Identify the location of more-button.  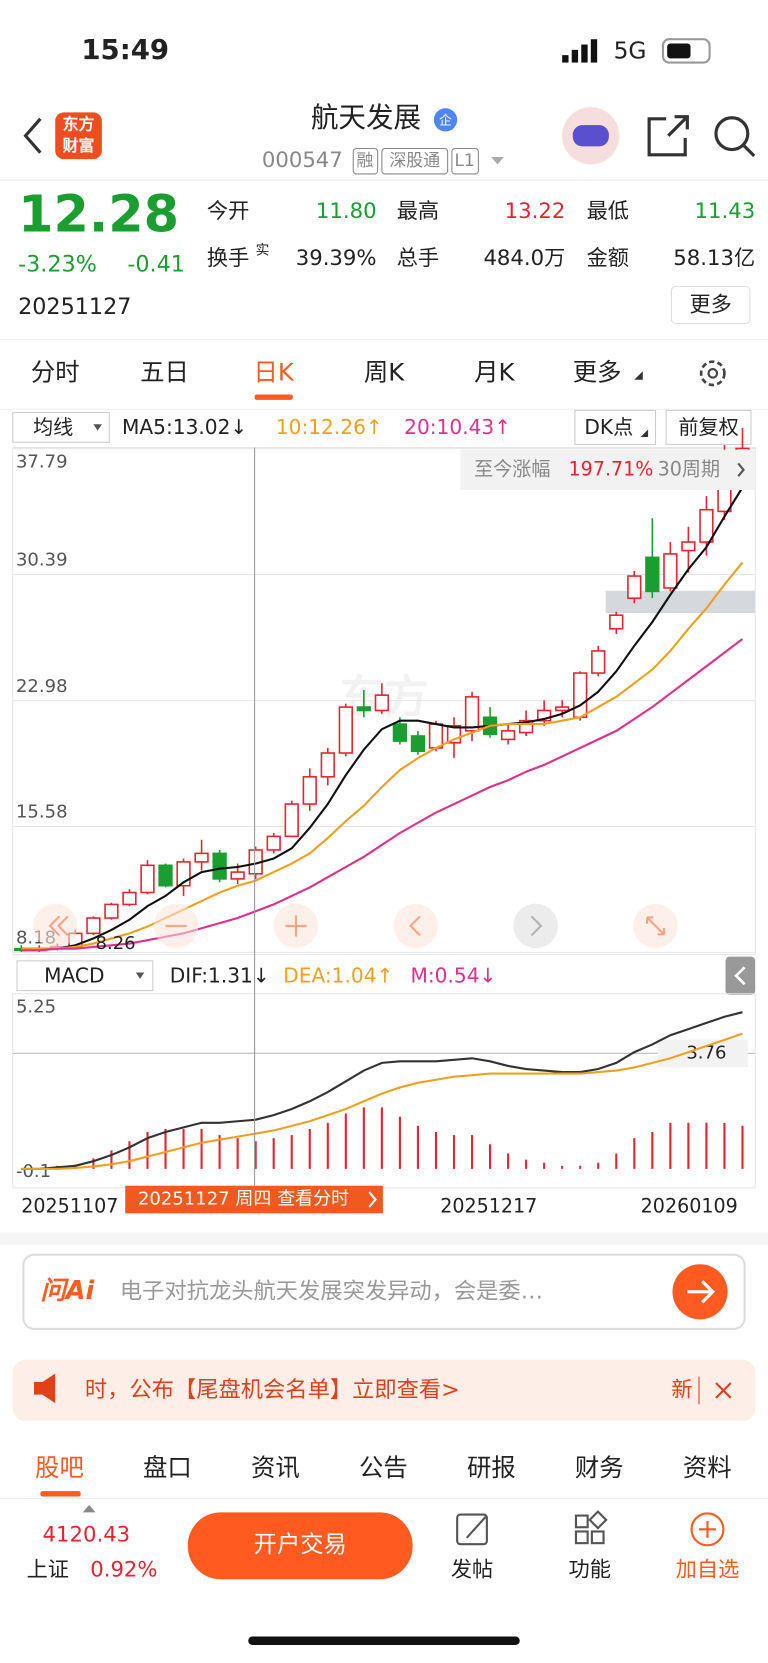
(710, 305).